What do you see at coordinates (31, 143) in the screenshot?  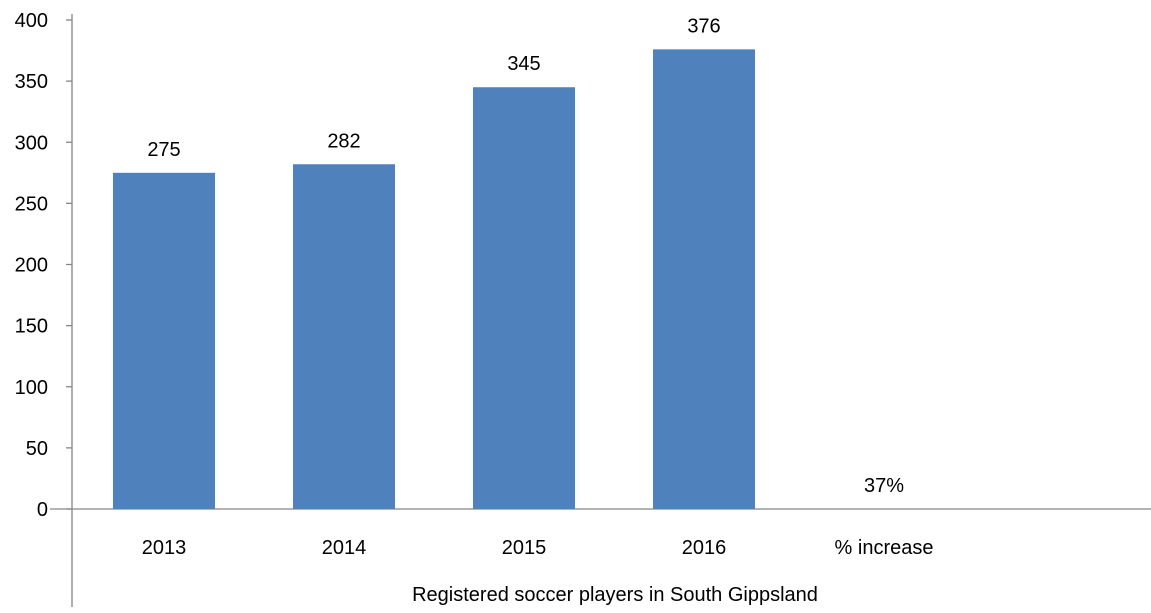 I see `y-tick-label: 300` at bounding box center [31, 143].